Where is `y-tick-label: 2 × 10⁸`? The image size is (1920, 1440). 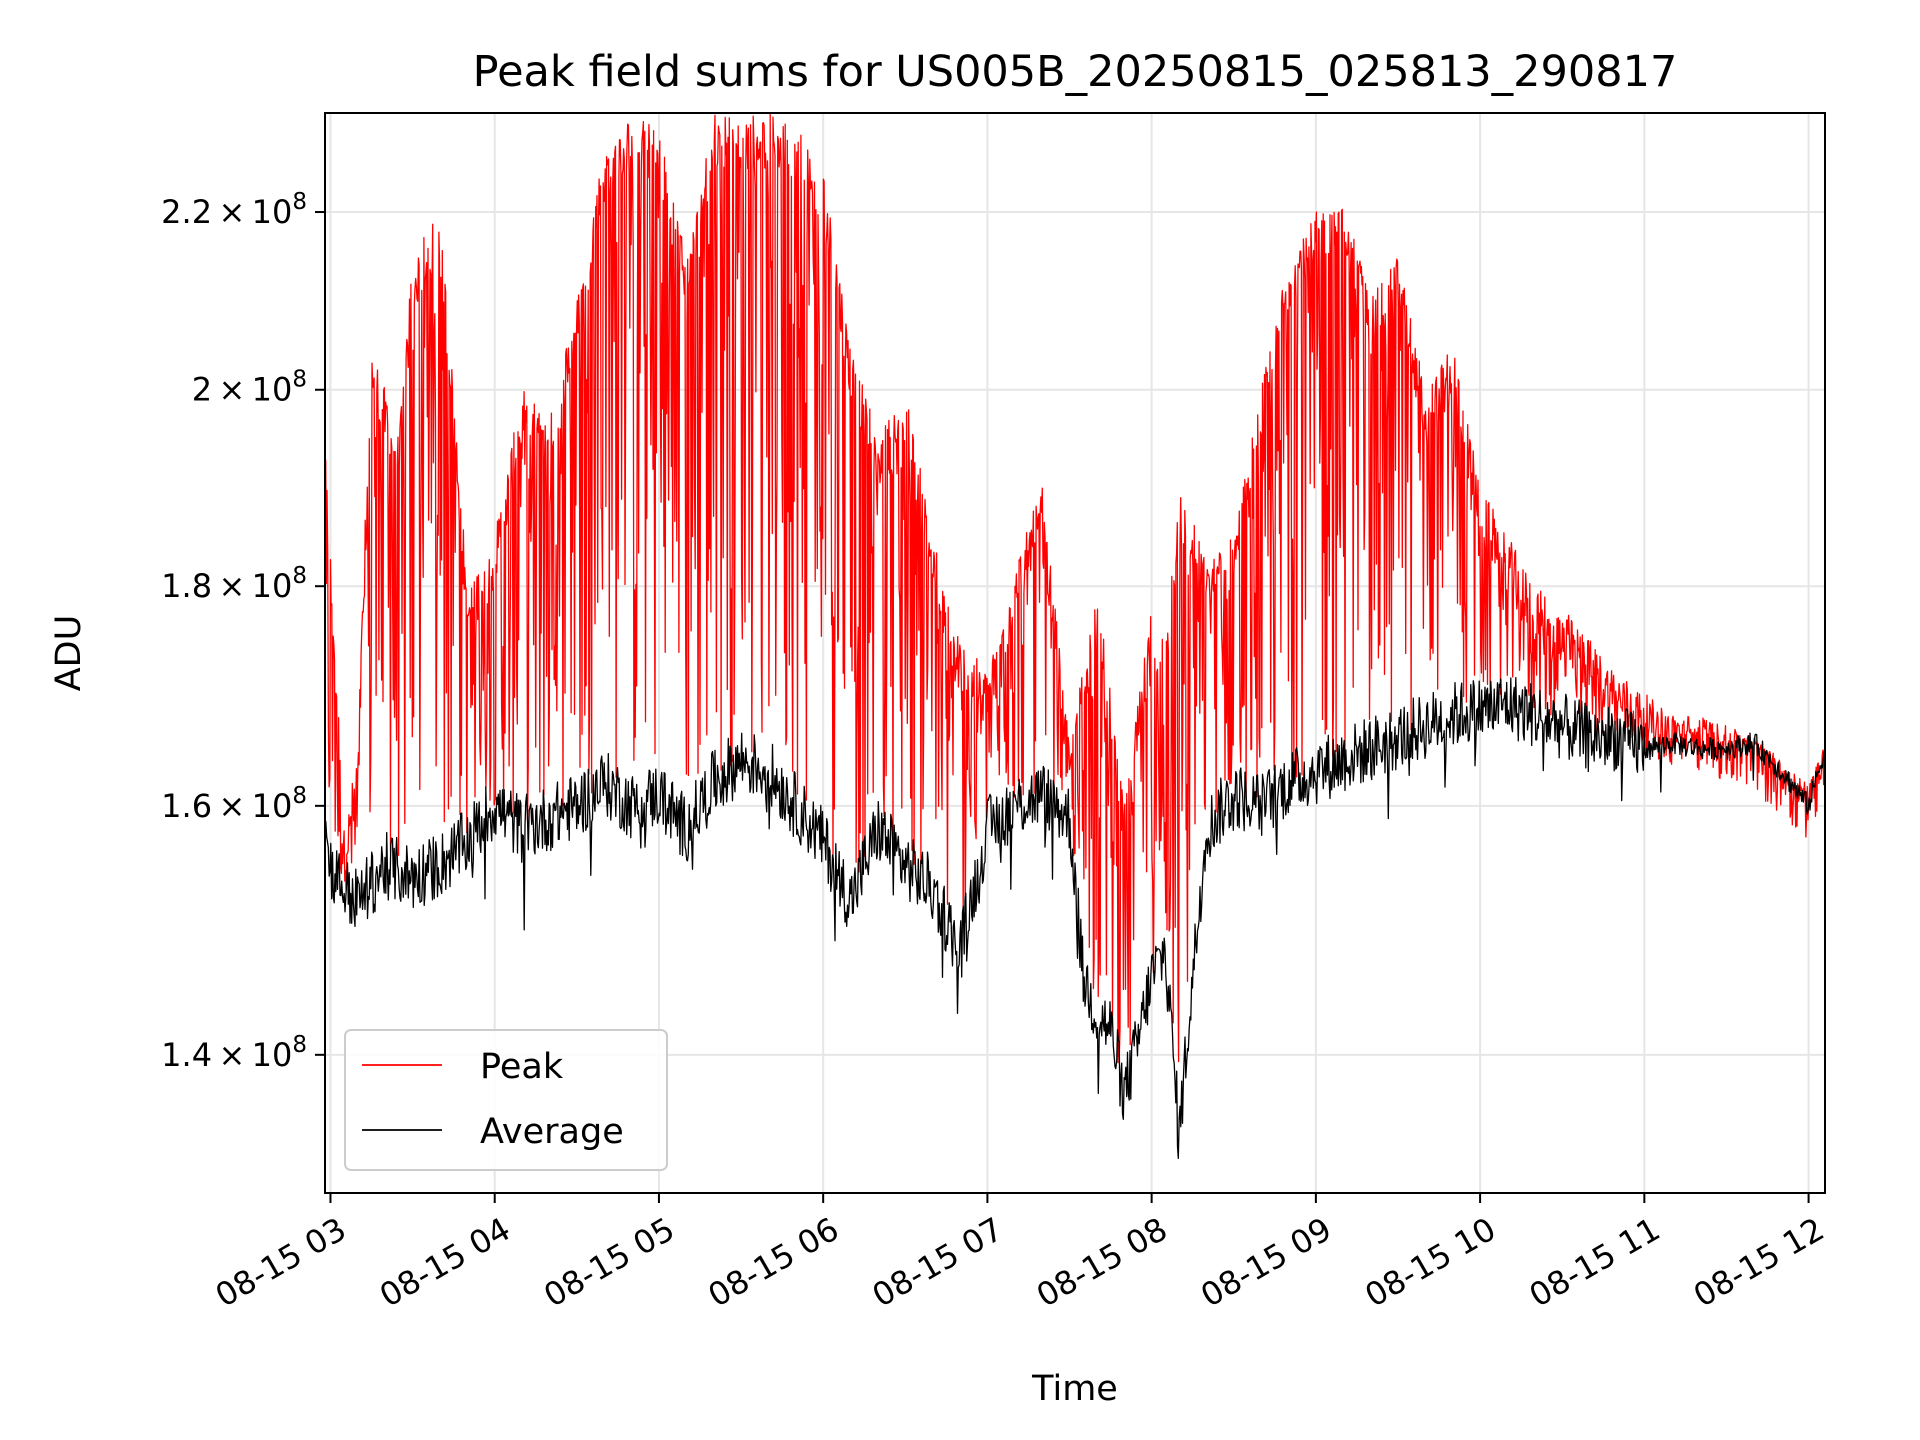
y-tick-label: 2 × 10⁸ is located at coordinates (249, 388).